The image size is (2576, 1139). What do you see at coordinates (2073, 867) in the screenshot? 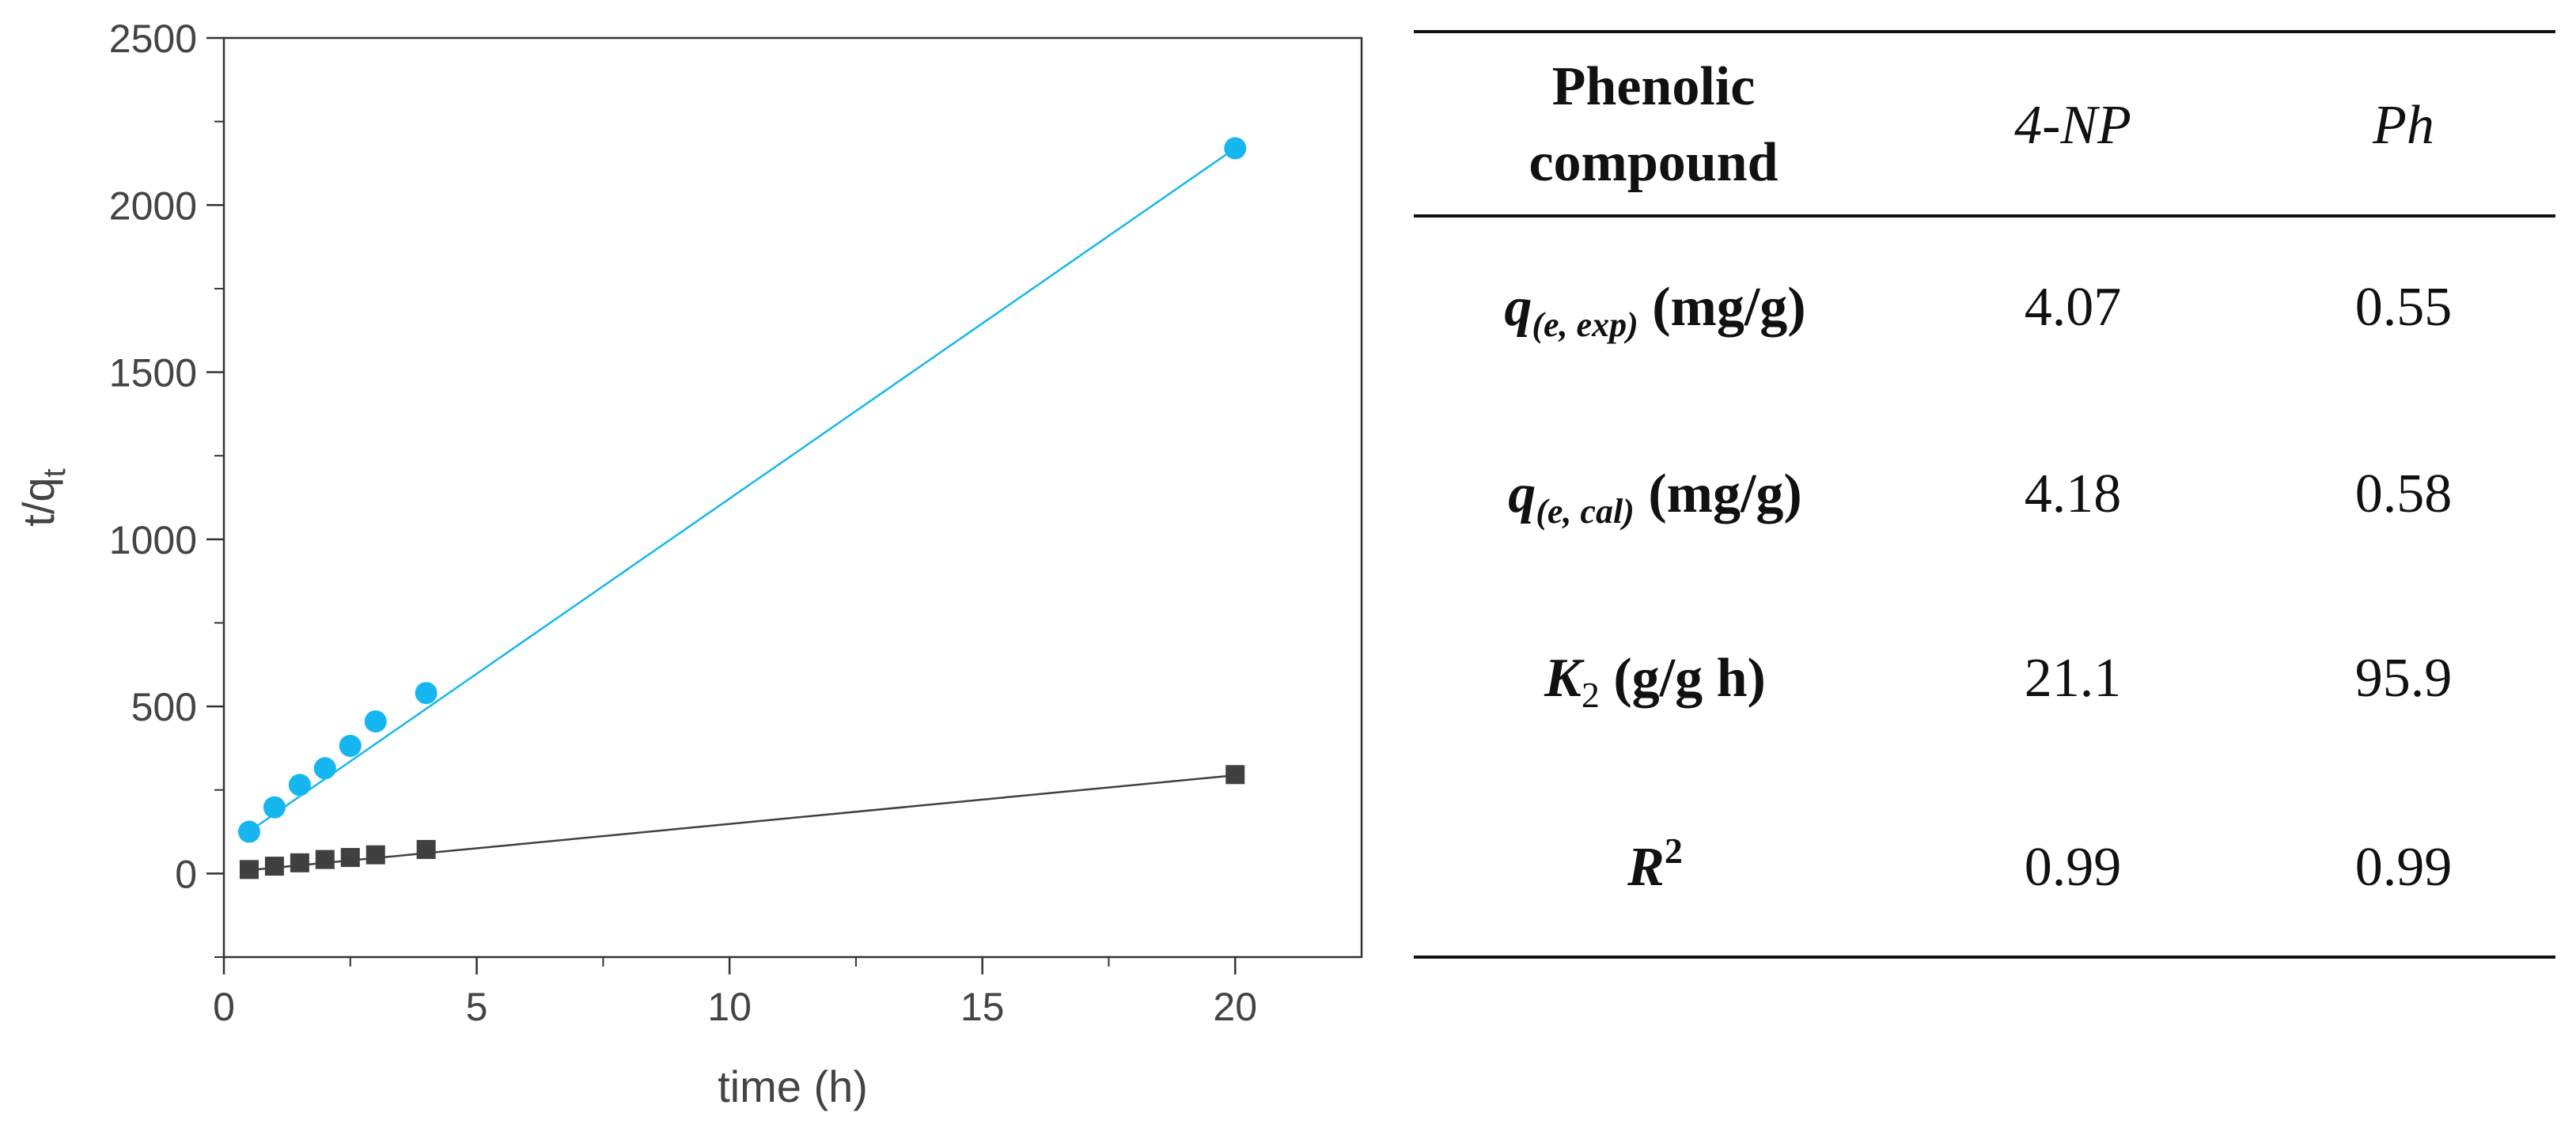
I see `cell-4np-r2: 0.99` at bounding box center [2073, 867].